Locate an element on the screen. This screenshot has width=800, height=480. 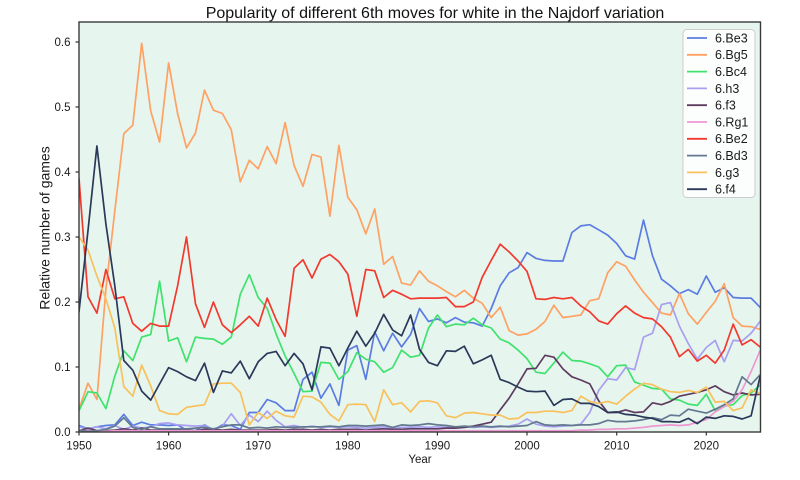
svg-text: 6.f4 is located at coordinates (725, 190).